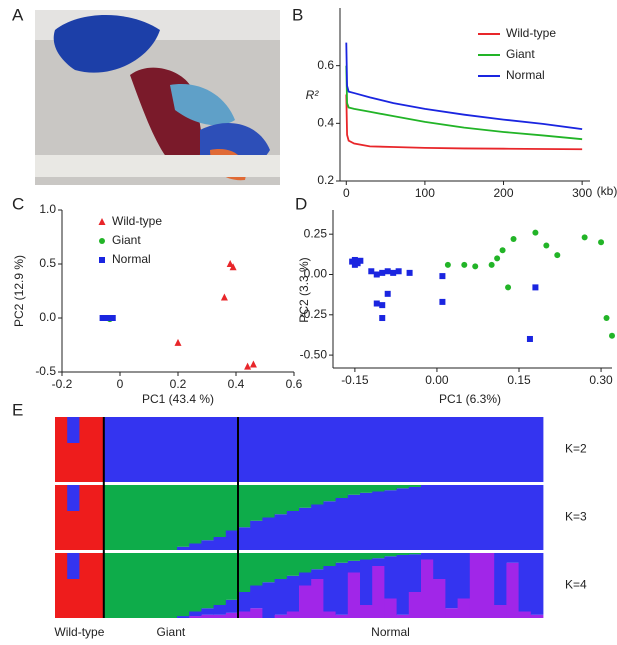 The width and height of the screenshot is (617, 645). I want to click on y-tick-label: -0.50, so click(314, 354).